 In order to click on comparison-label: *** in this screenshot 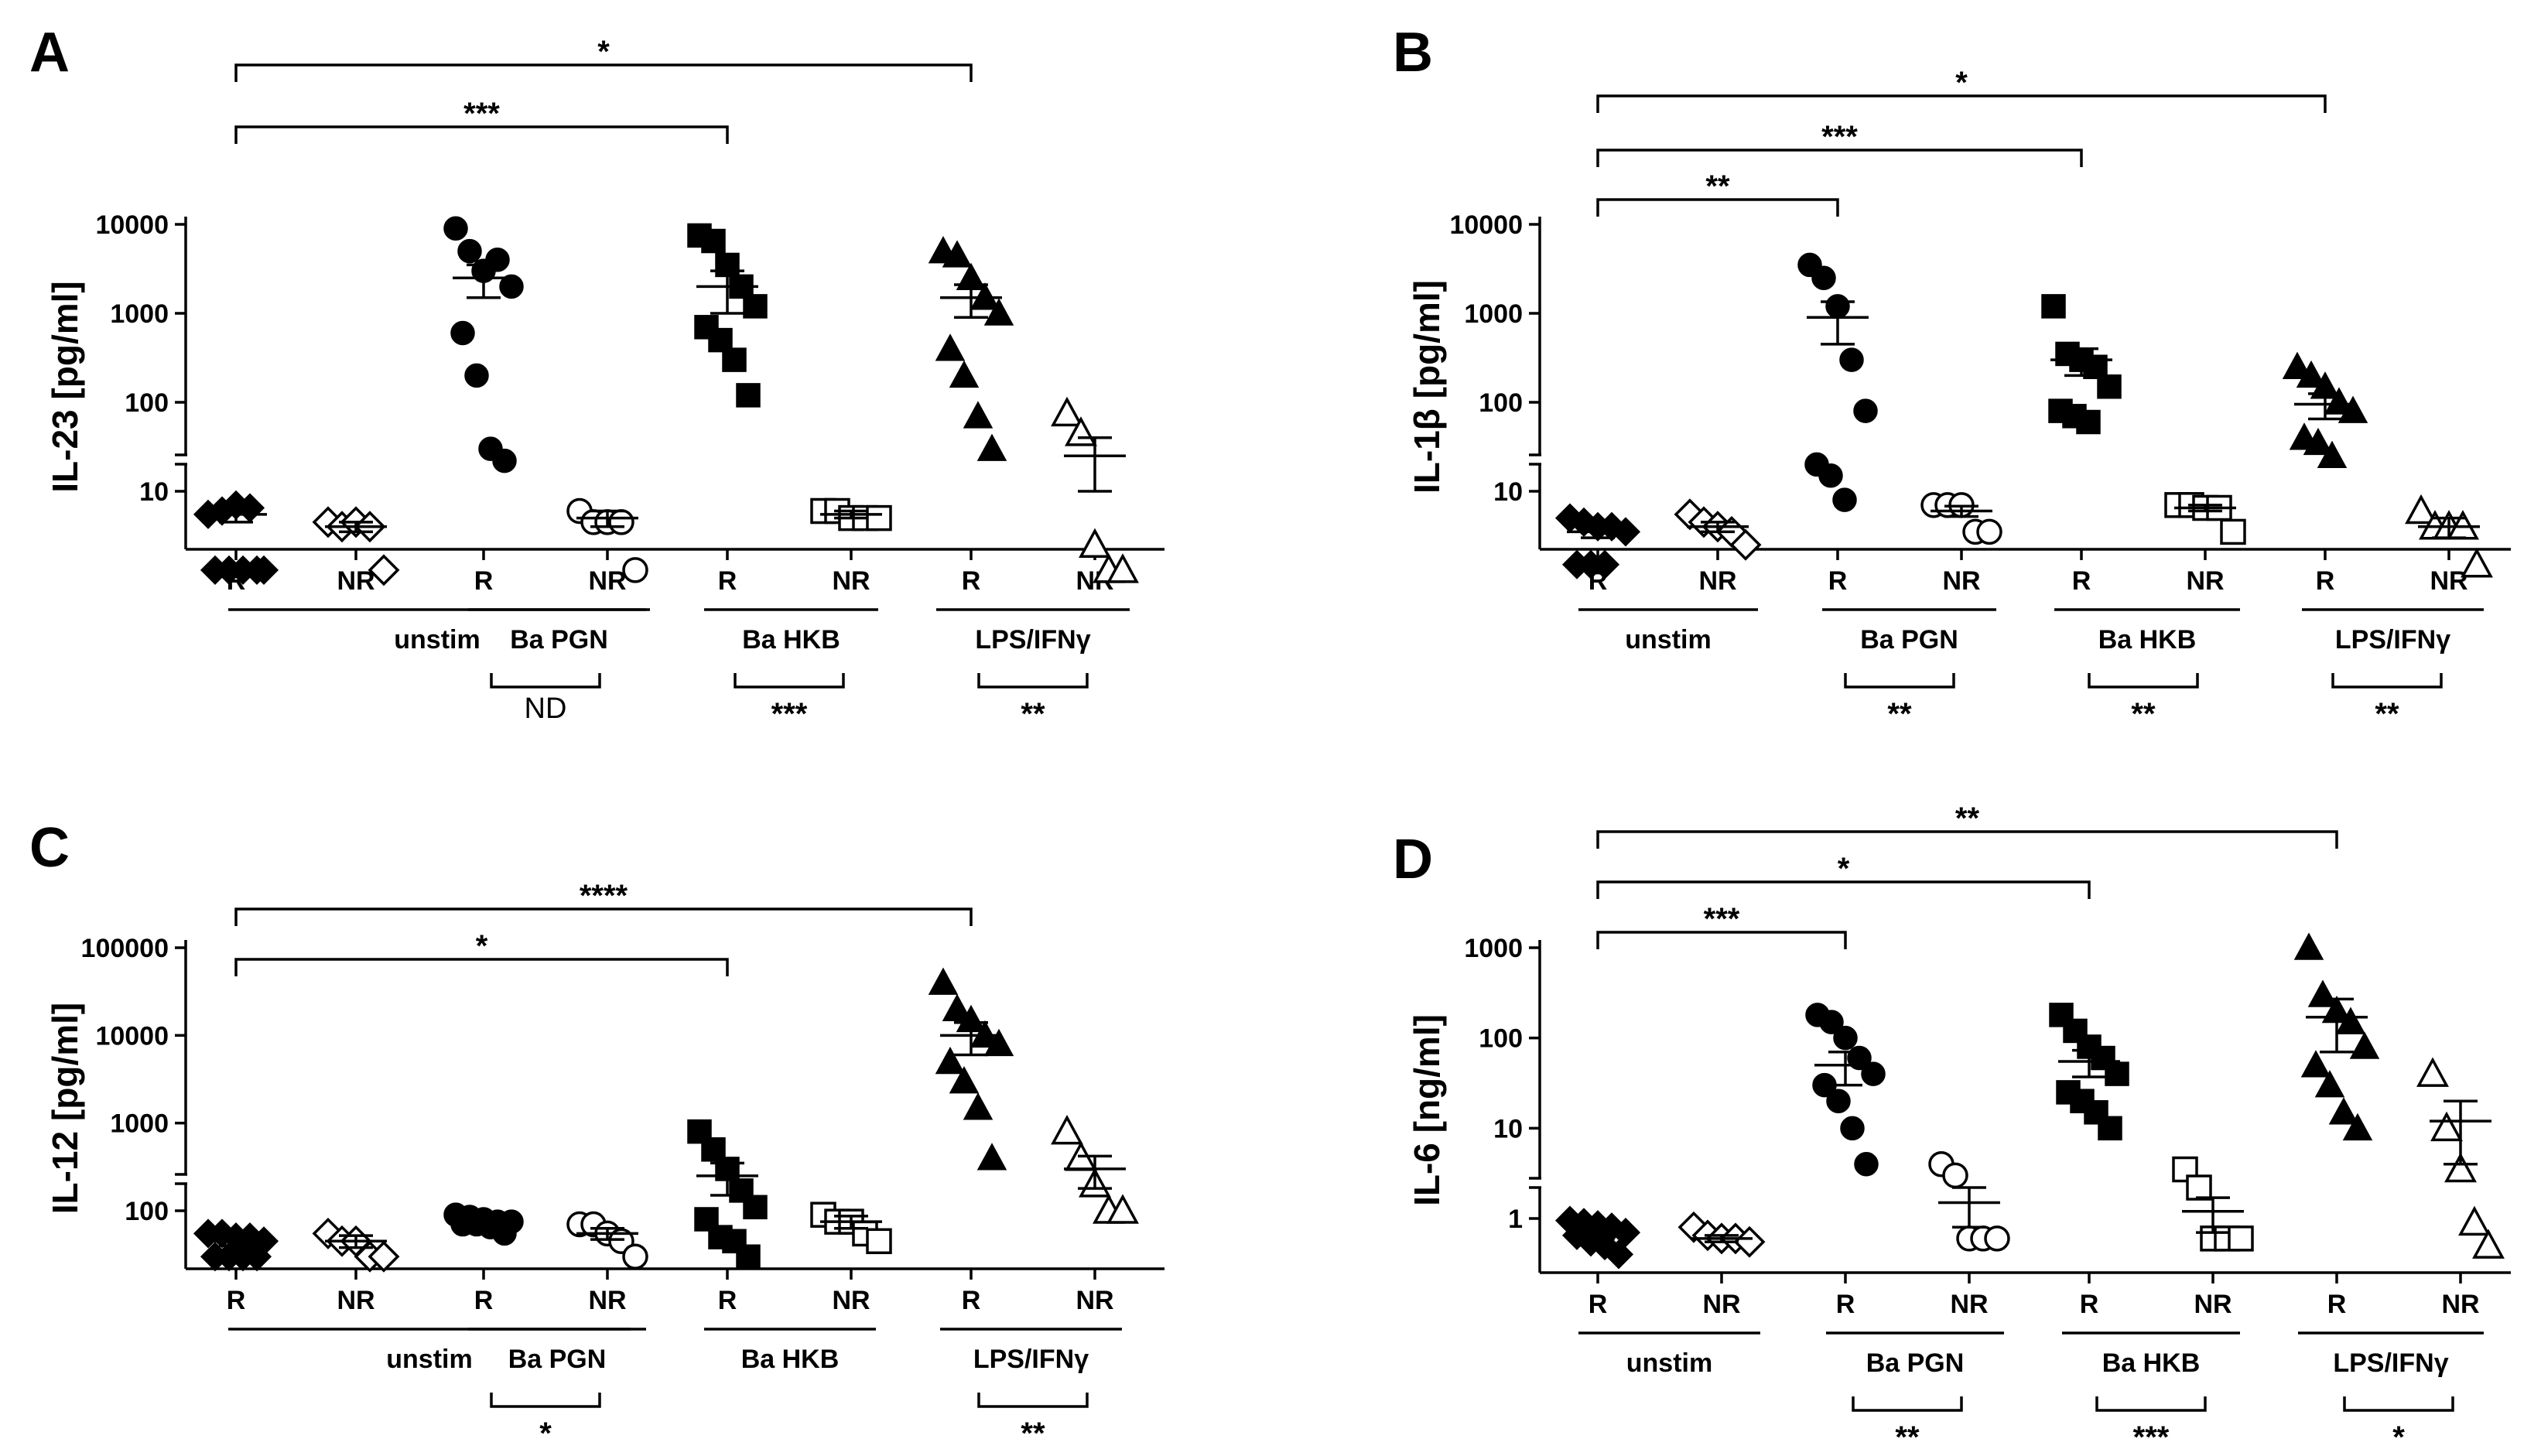, I will do `click(2151, 1437)`.